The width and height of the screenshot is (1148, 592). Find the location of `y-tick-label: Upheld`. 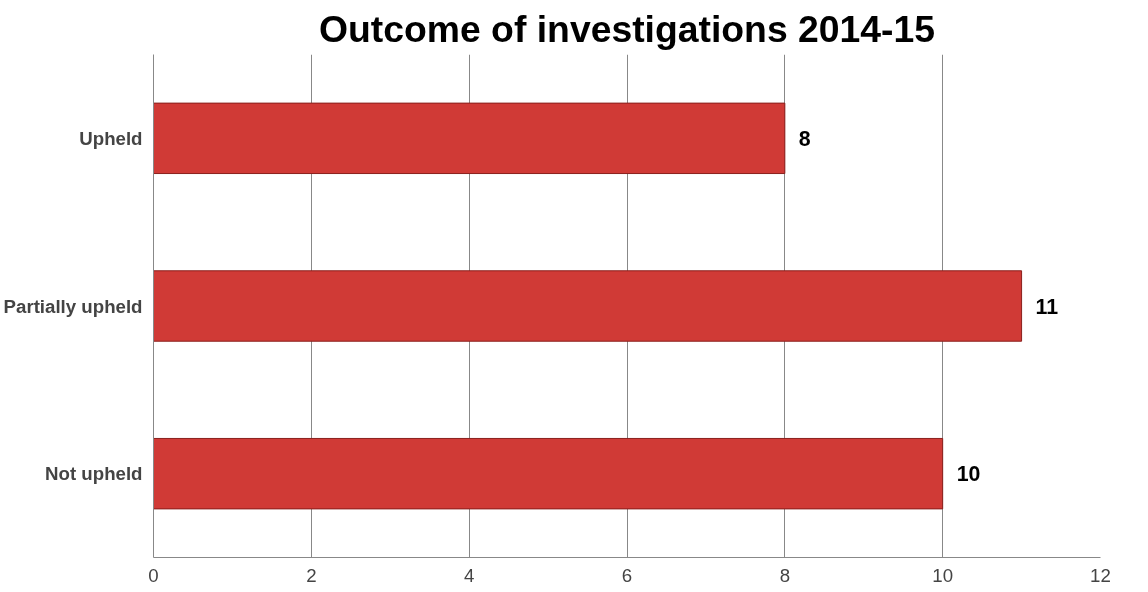

y-tick-label: Upheld is located at coordinates (111, 138).